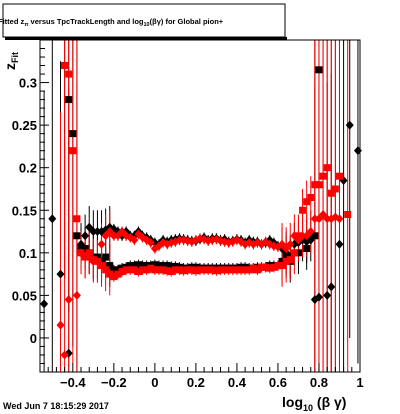  I want to click on x-tick-label: 0.2, so click(196, 382).